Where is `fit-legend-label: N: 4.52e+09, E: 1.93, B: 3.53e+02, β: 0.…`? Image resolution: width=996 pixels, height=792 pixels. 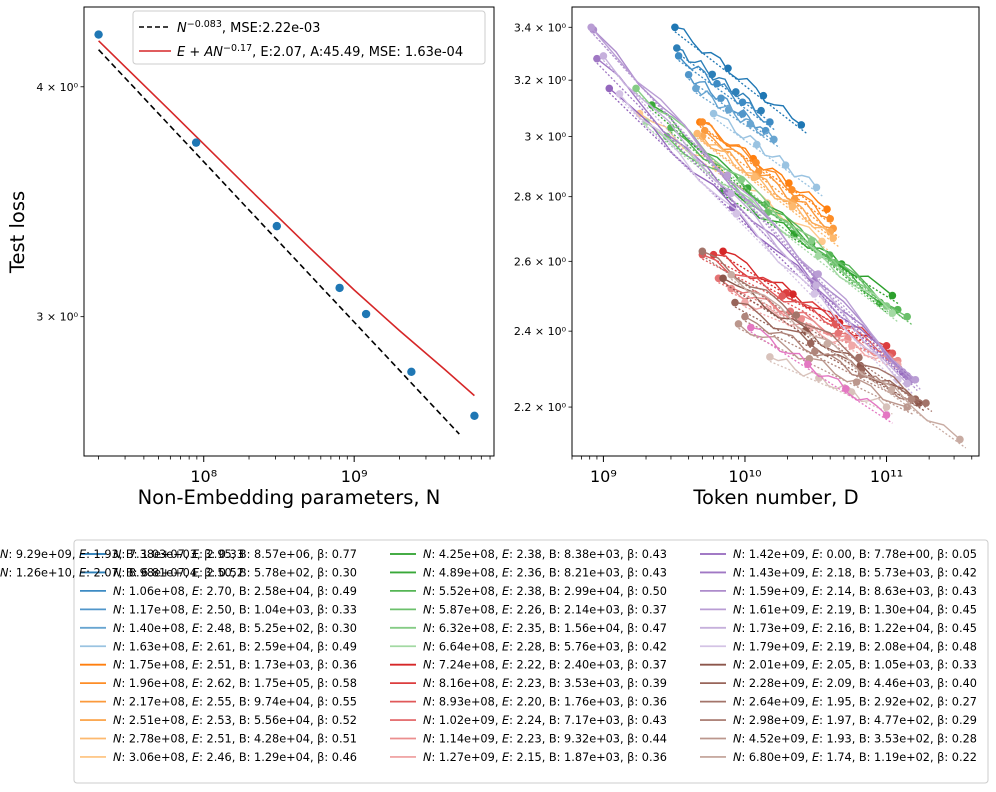
fit-legend-label: N: 4.52e+09, E: 1.93, B: 3.53e+02, β: 0.… is located at coordinates (855, 739).